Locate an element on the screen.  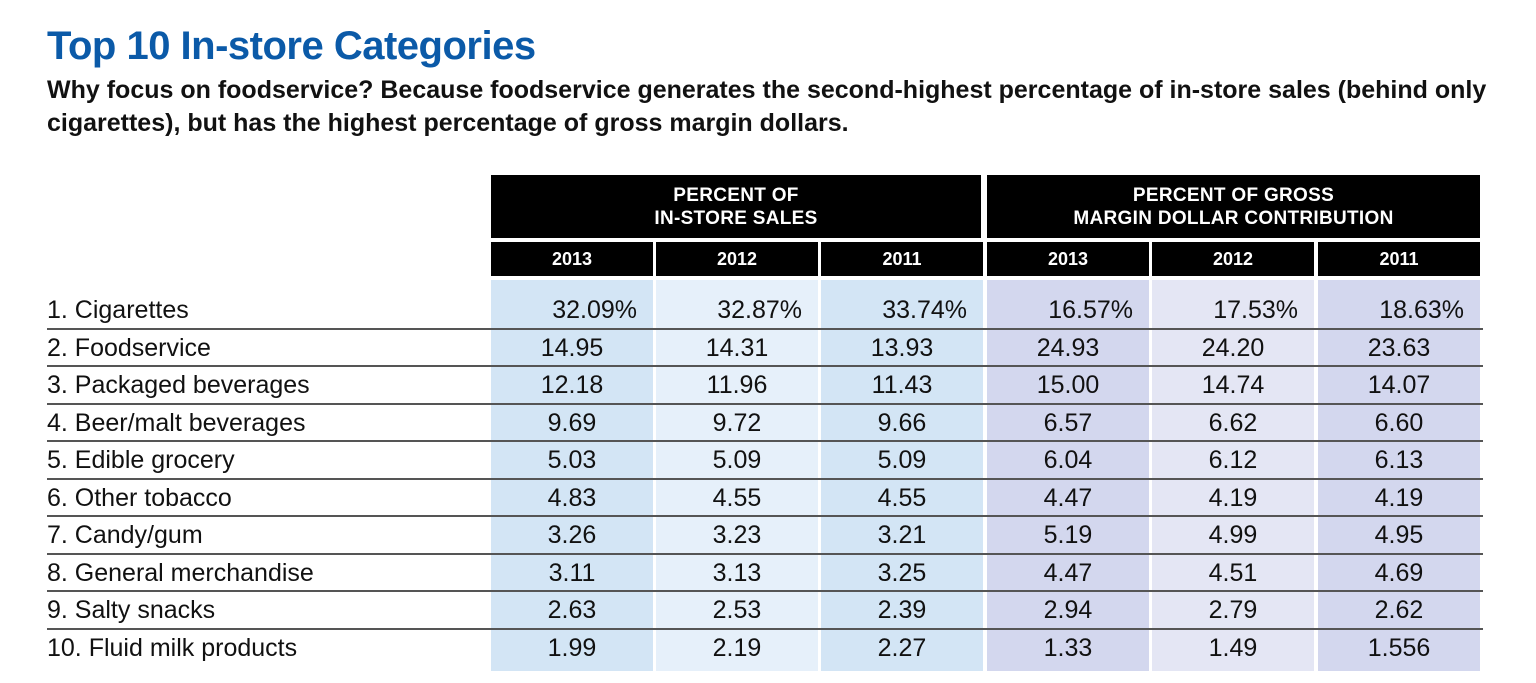
table-cell: 6.13 is located at coordinates (1399, 460).